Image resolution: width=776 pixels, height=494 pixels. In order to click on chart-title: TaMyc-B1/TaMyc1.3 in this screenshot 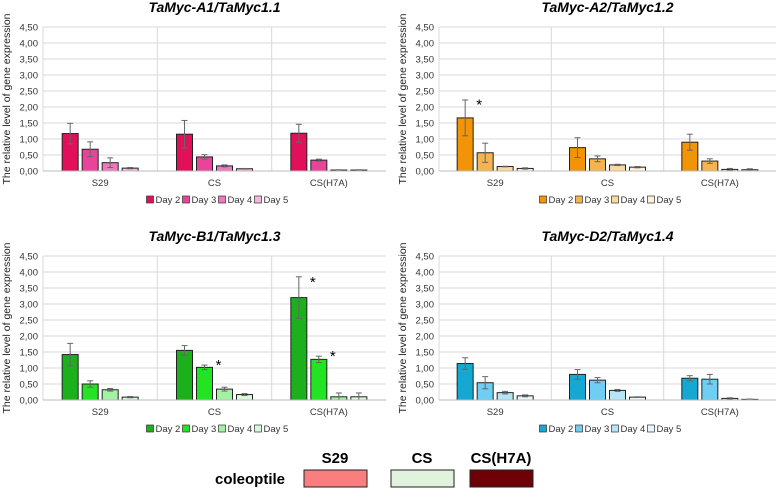, I will do `click(214, 236)`.